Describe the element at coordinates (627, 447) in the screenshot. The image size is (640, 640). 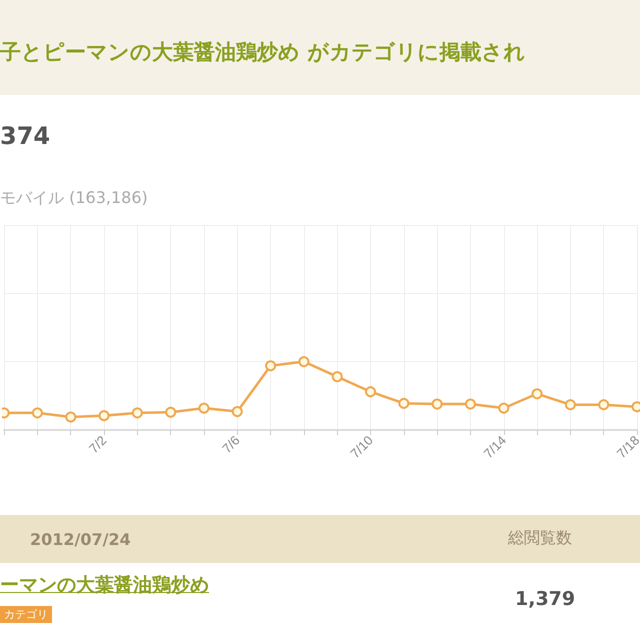
I see `x-tick-label: 7/18` at that location.